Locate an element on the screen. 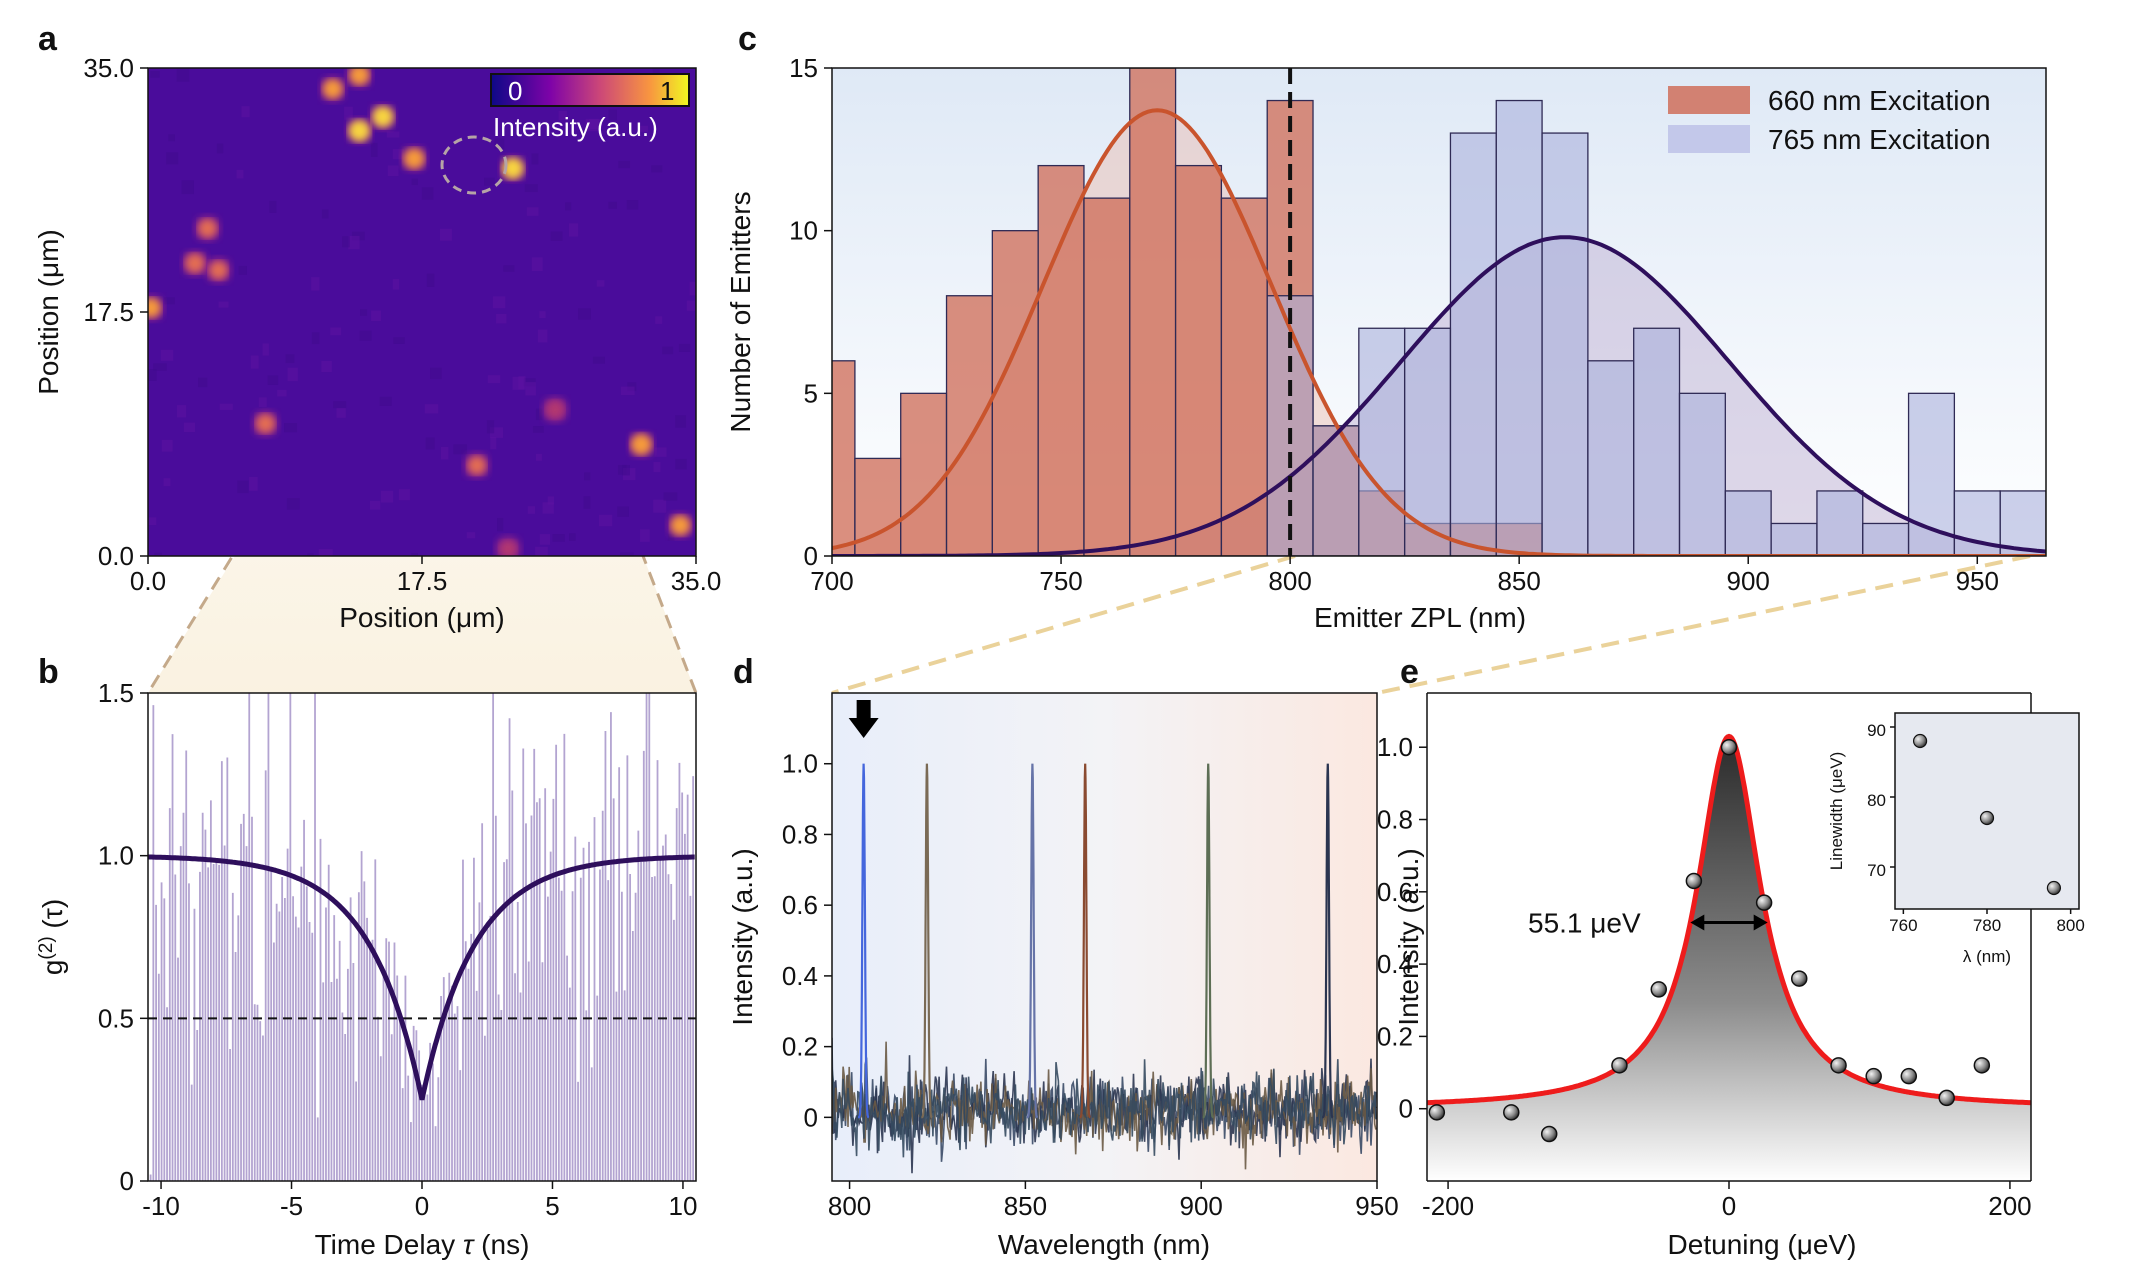 This screenshot has height=1284, width=2136. fwhm-arrowhead-right is located at coordinates (1760, 922).